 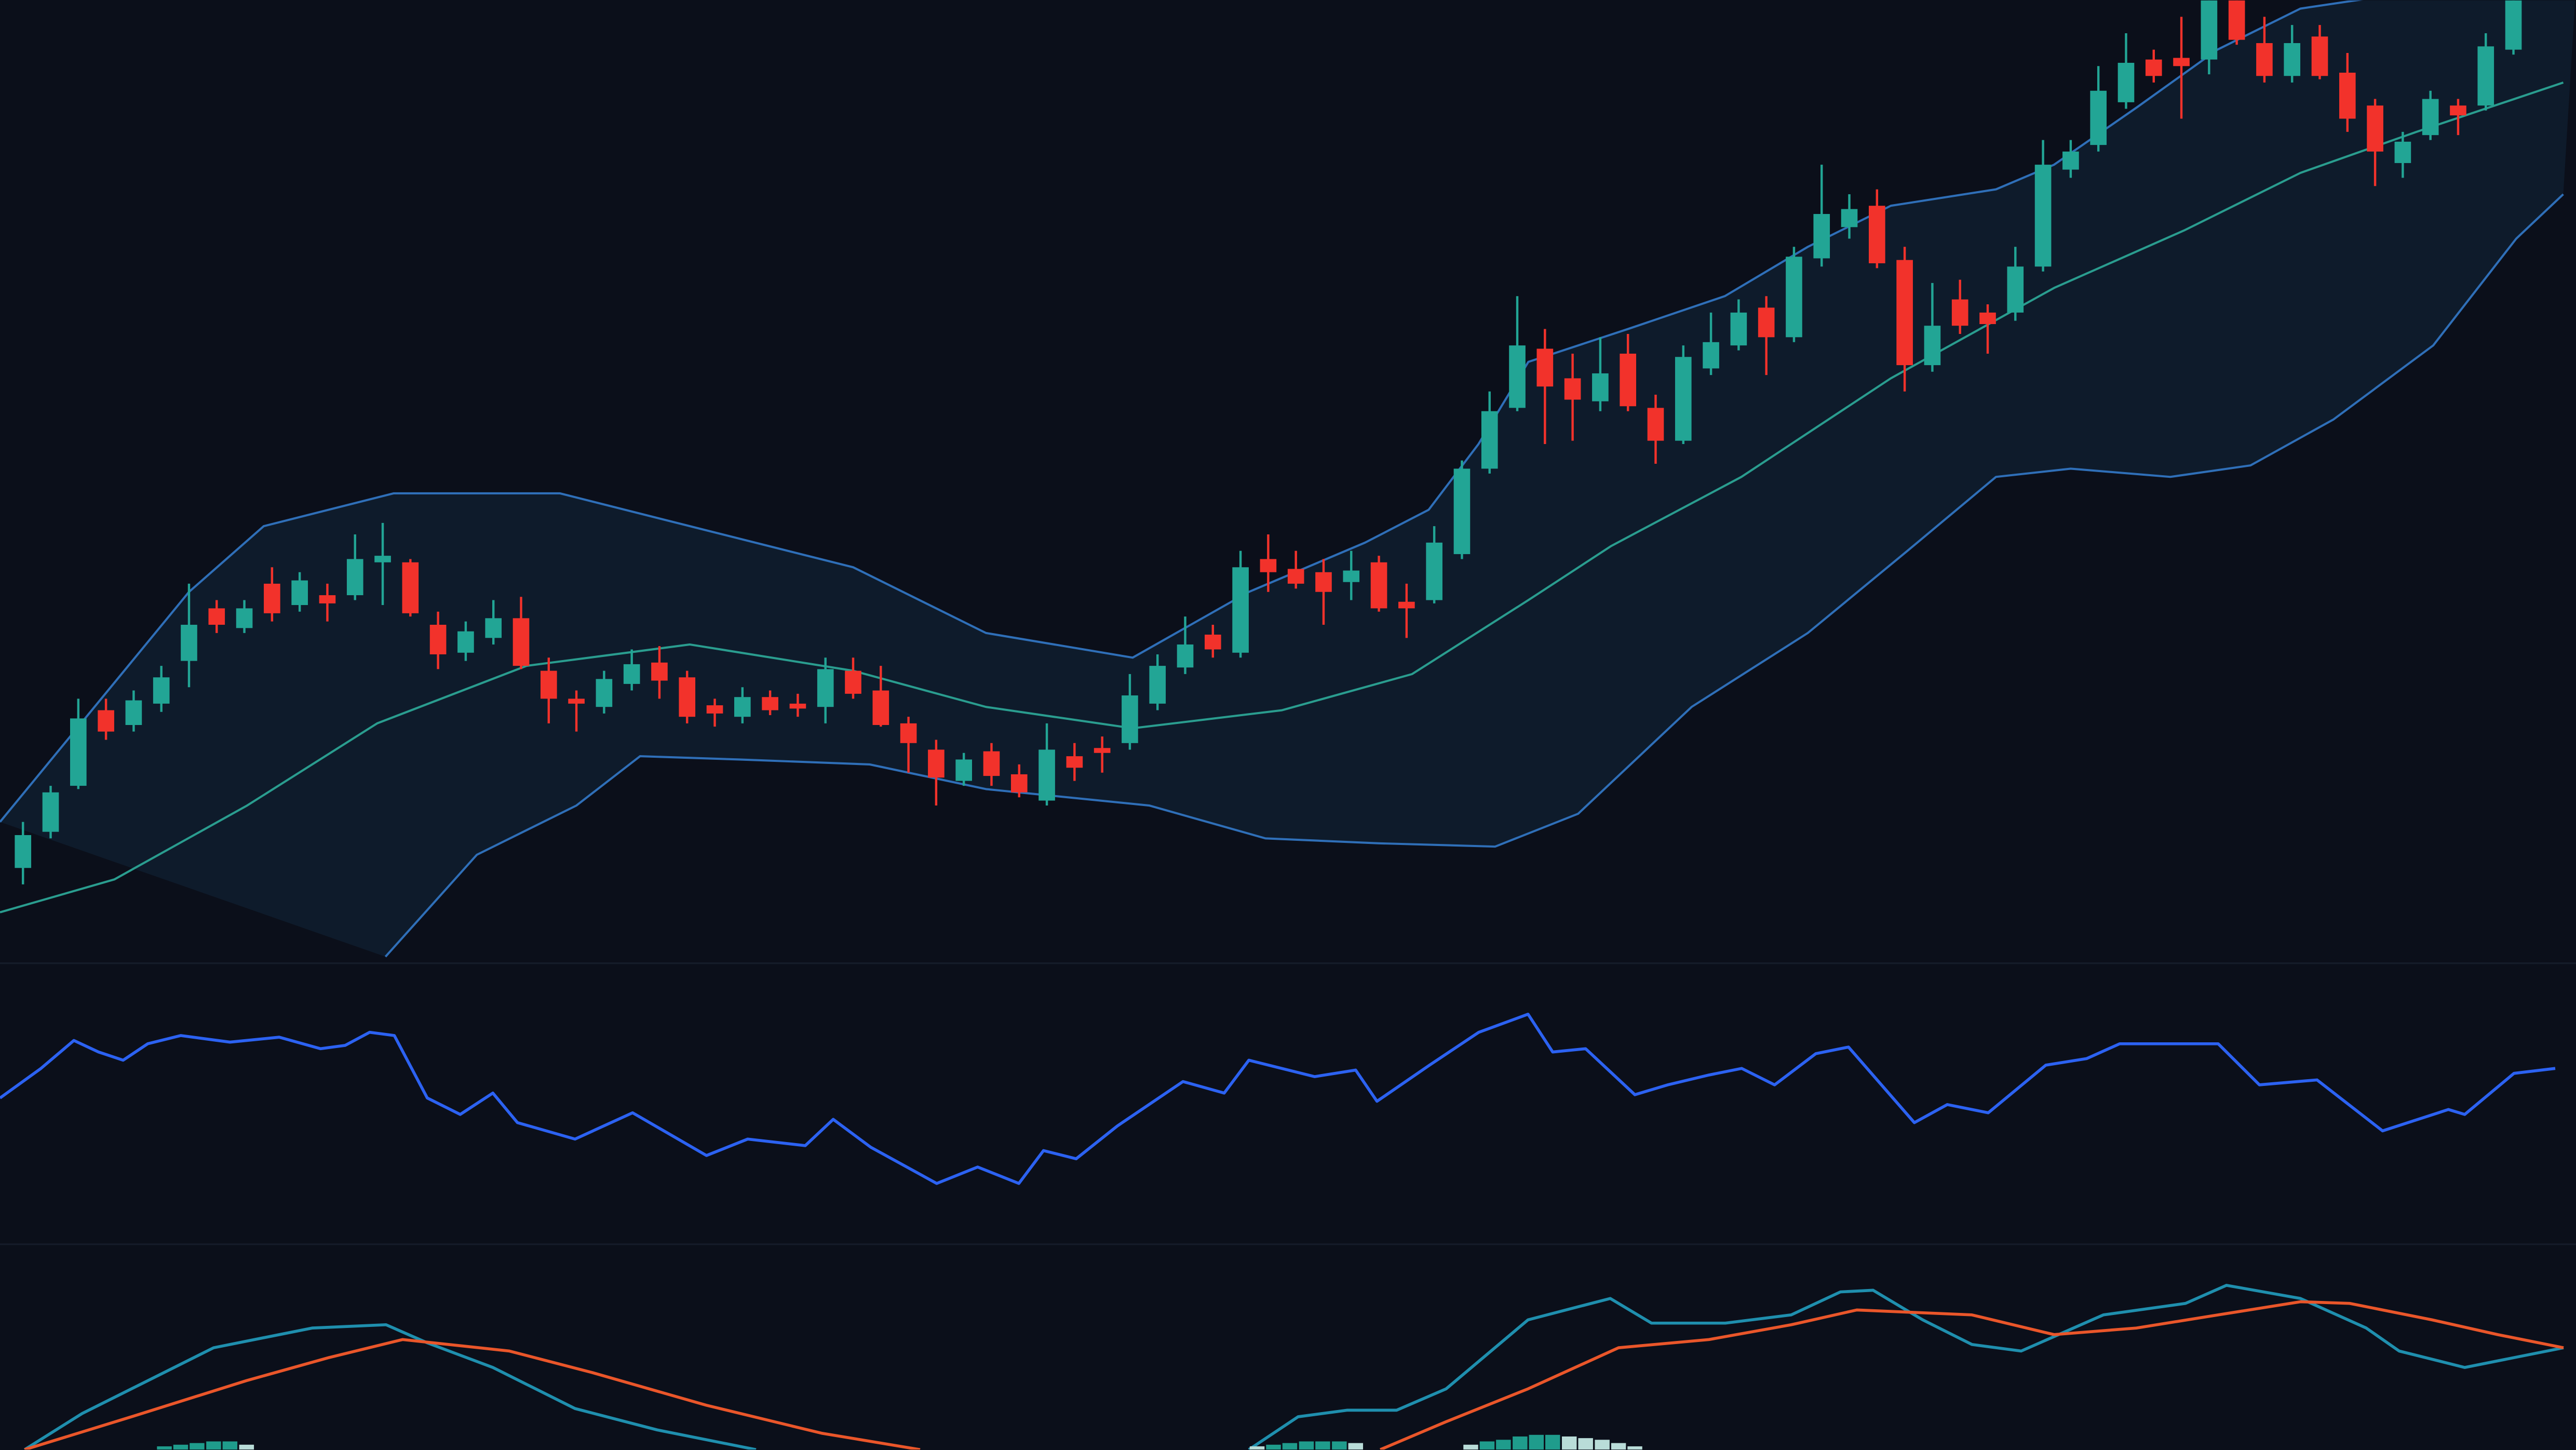 I want to click on macd-panel, so click(x=1293, y=1367).